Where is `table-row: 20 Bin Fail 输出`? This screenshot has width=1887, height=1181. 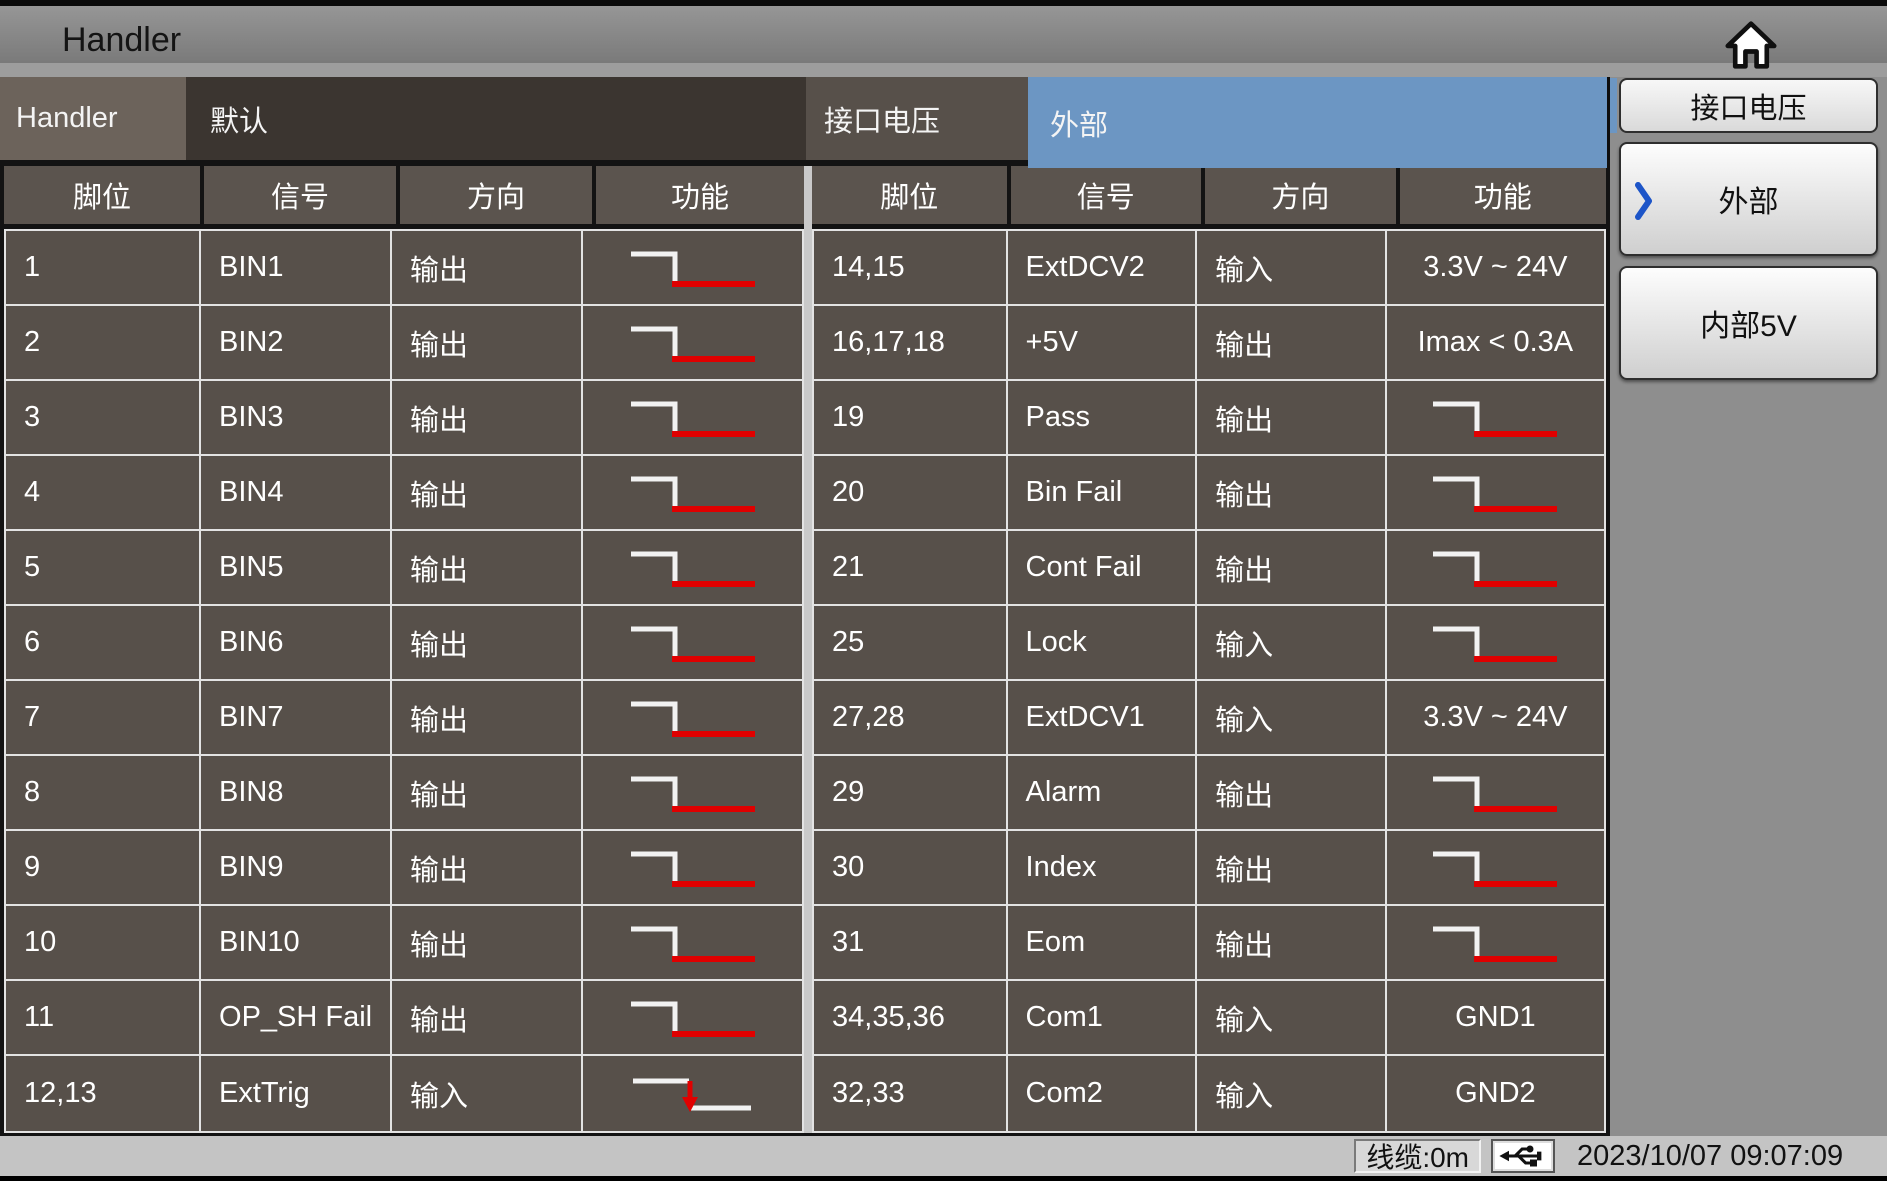 table-row: 20 Bin Fail 输出 is located at coordinates (1209, 493).